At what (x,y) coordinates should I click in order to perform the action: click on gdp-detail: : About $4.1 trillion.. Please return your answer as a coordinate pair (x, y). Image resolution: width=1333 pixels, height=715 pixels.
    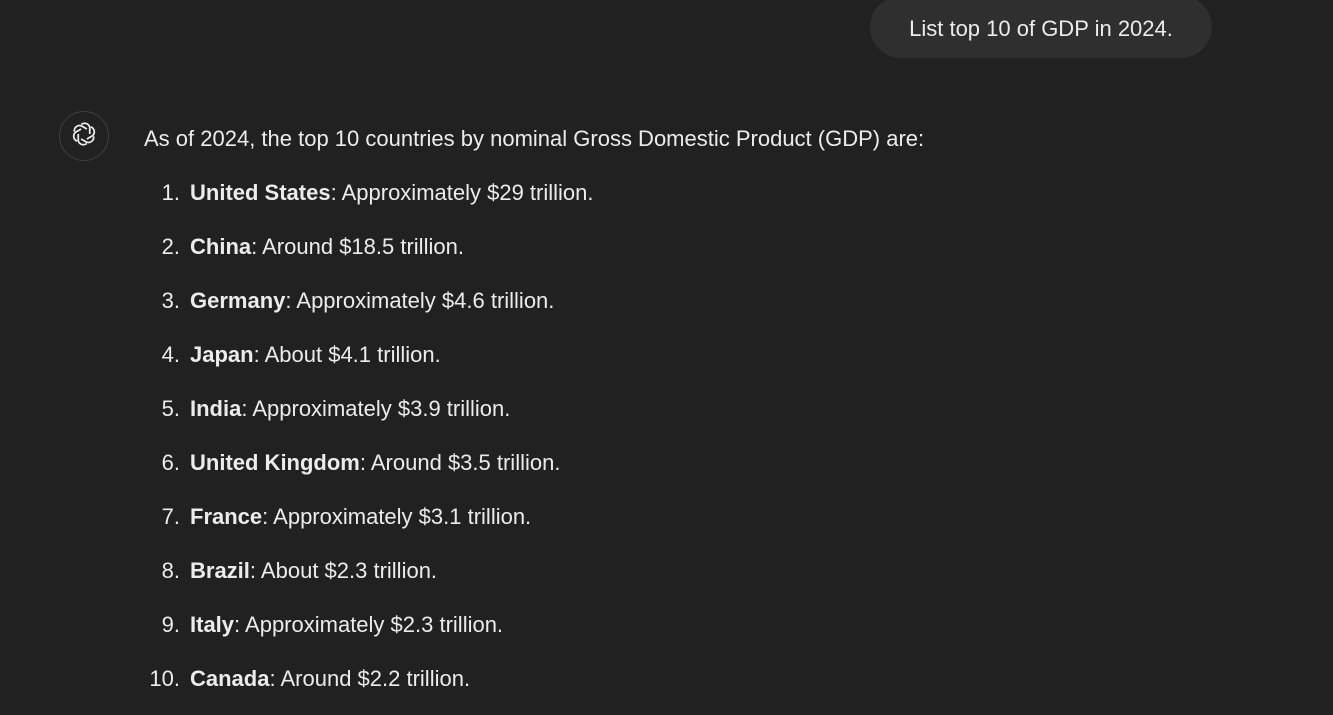
    Looking at the image, I should click on (347, 354).